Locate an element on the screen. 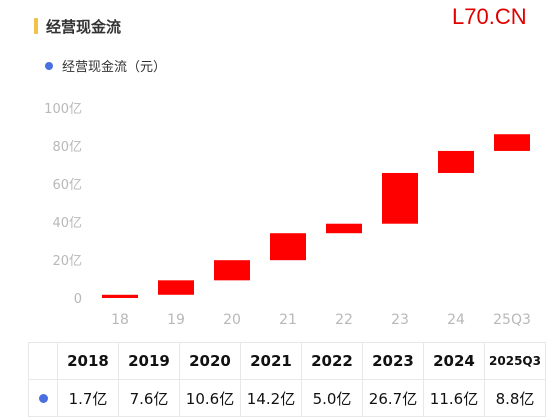  table-year-cell: 2024 is located at coordinates (454, 361).